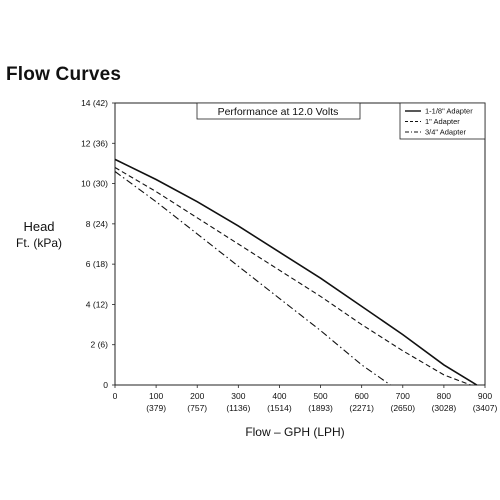 The width and height of the screenshot is (500, 500). What do you see at coordinates (197, 408) in the screenshot?
I see `x-tick-sublabel: (757)` at bounding box center [197, 408].